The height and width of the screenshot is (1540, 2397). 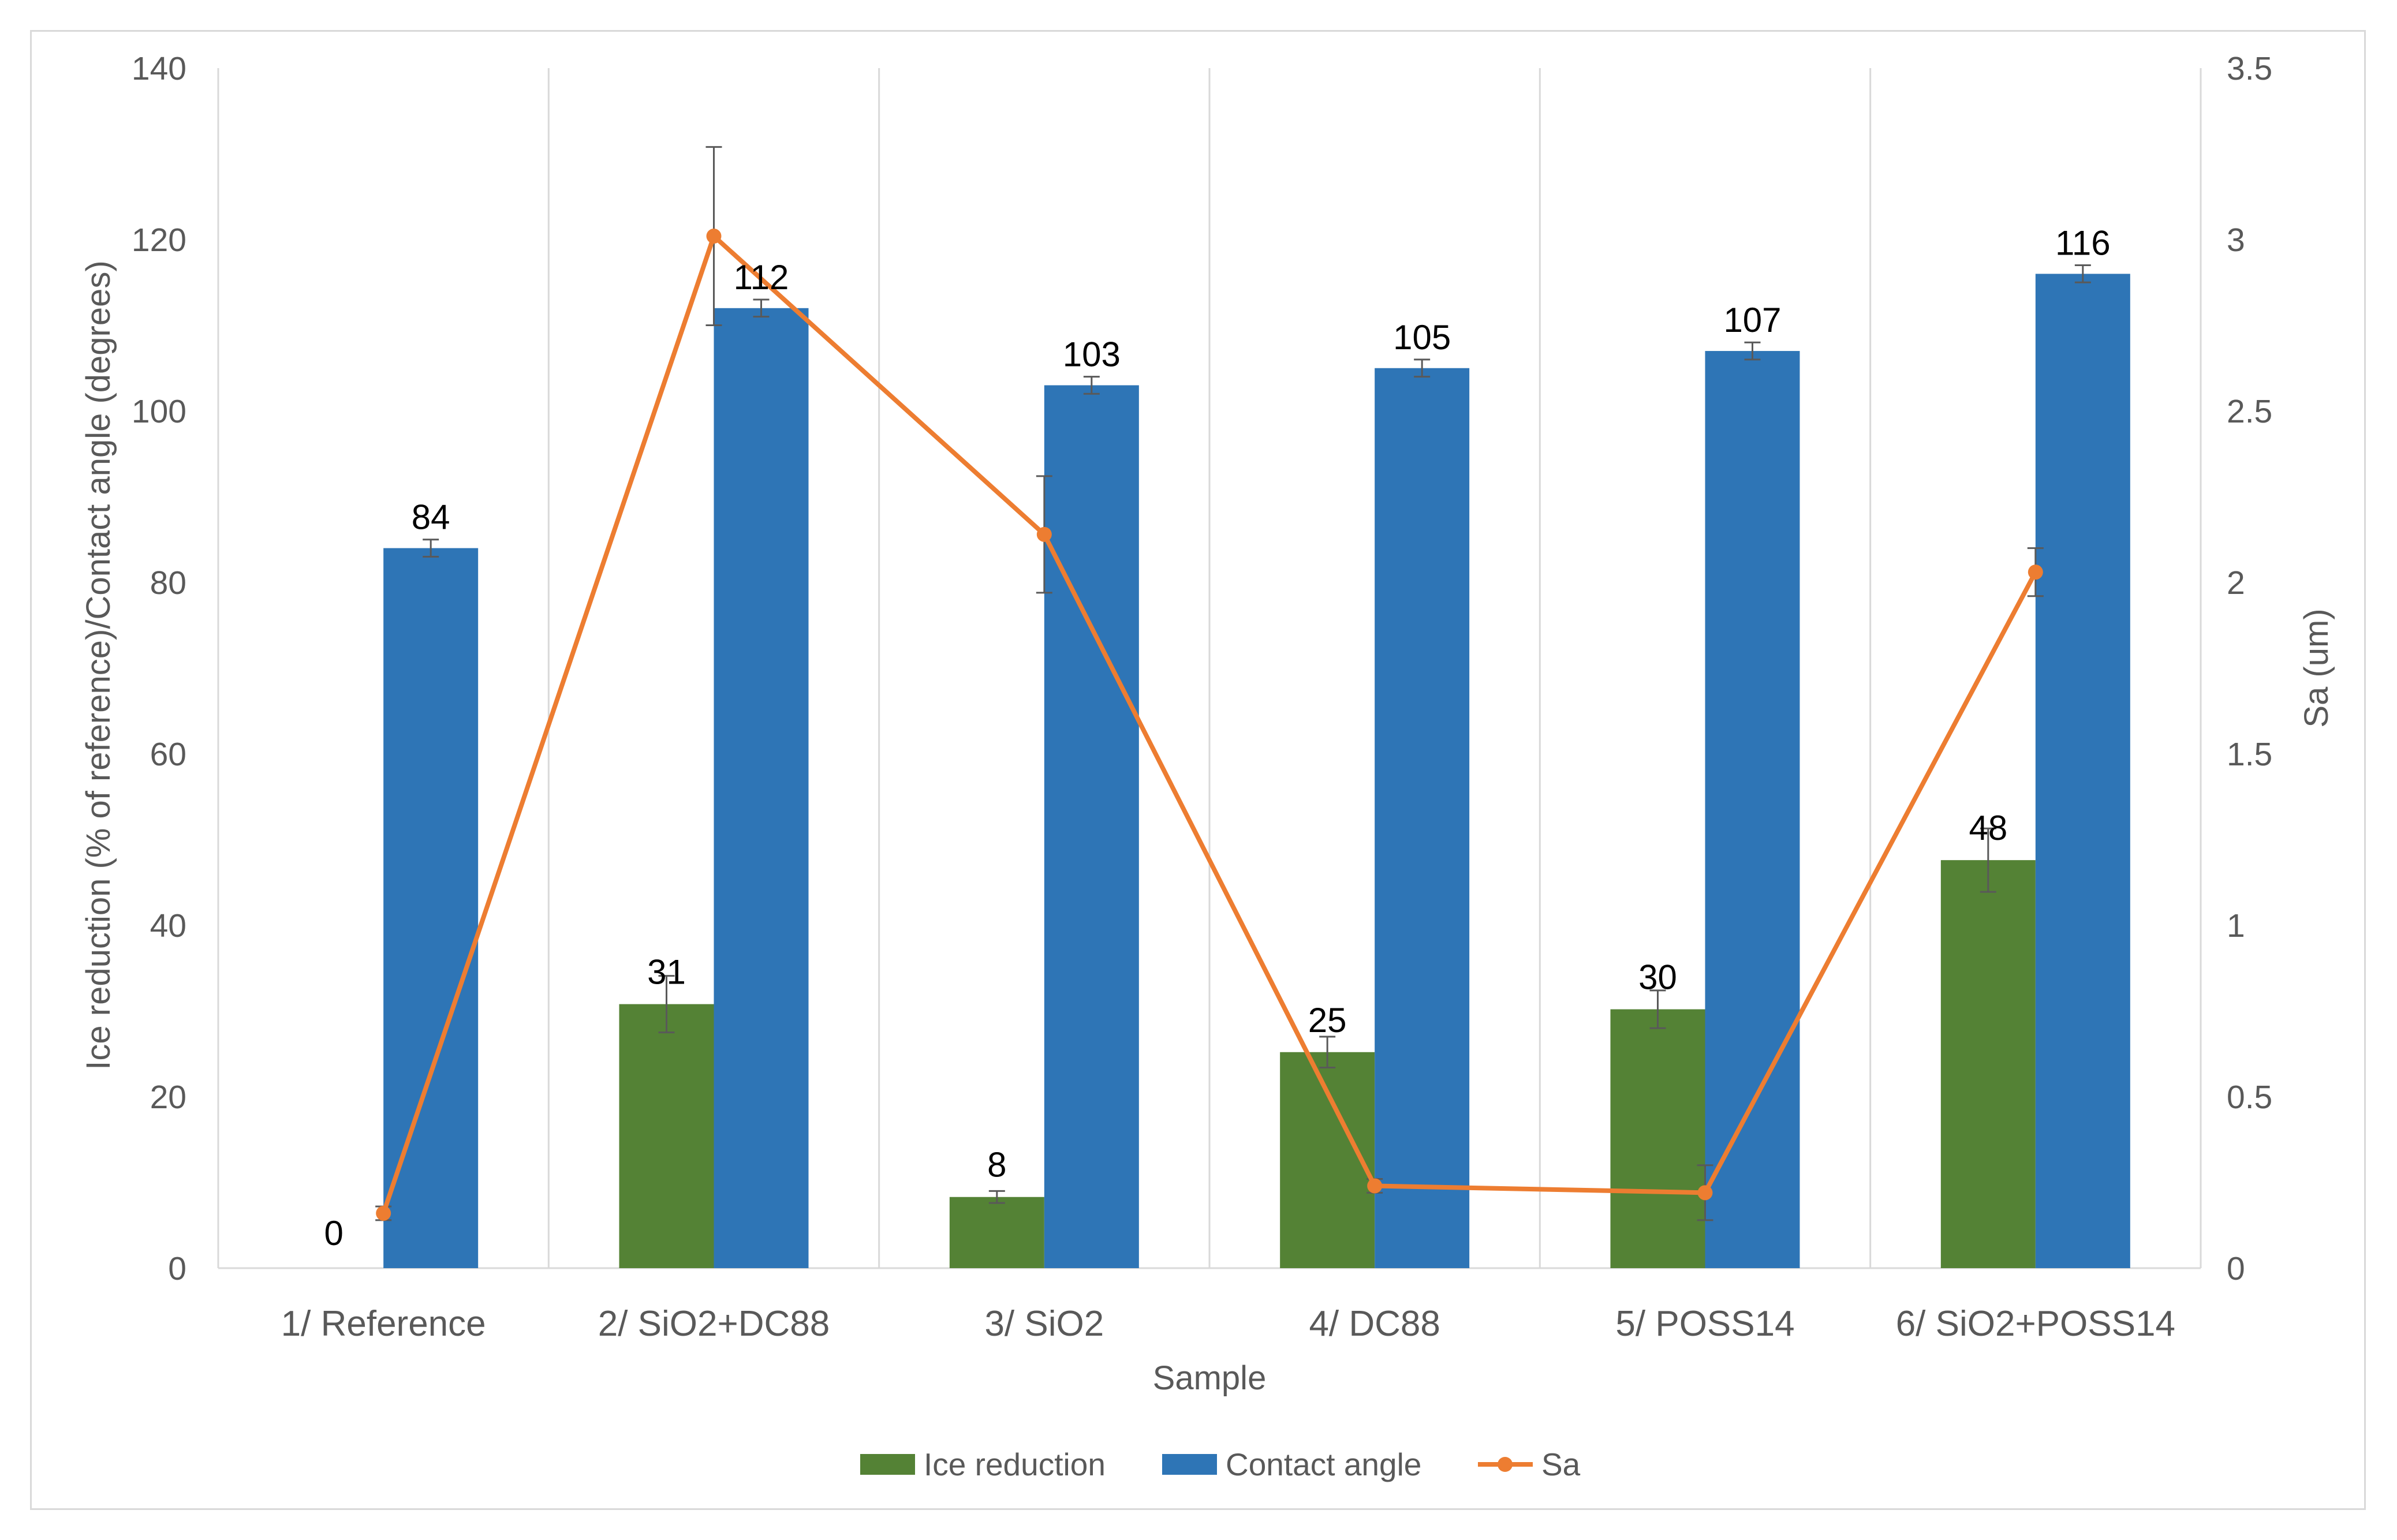 I want to click on x-tick-label: 2/ SiO2+DC88, so click(x=714, y=1324).